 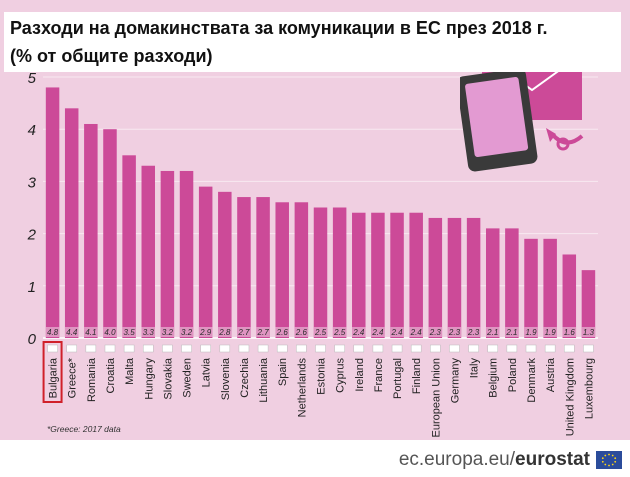 I want to click on x-tick-label: United Kingdom, so click(x=570, y=397).